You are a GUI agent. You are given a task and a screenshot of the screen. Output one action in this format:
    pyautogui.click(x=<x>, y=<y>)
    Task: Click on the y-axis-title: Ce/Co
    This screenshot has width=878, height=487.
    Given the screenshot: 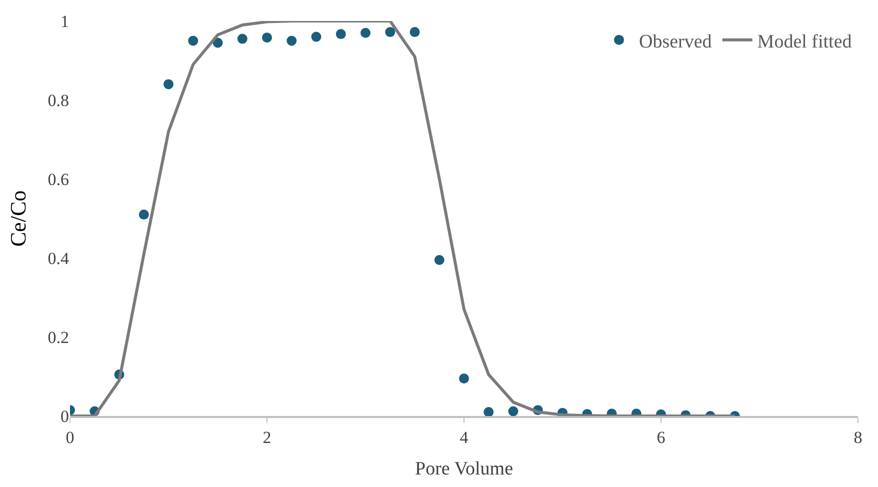 What is the action you would take?
    pyautogui.click(x=18, y=218)
    